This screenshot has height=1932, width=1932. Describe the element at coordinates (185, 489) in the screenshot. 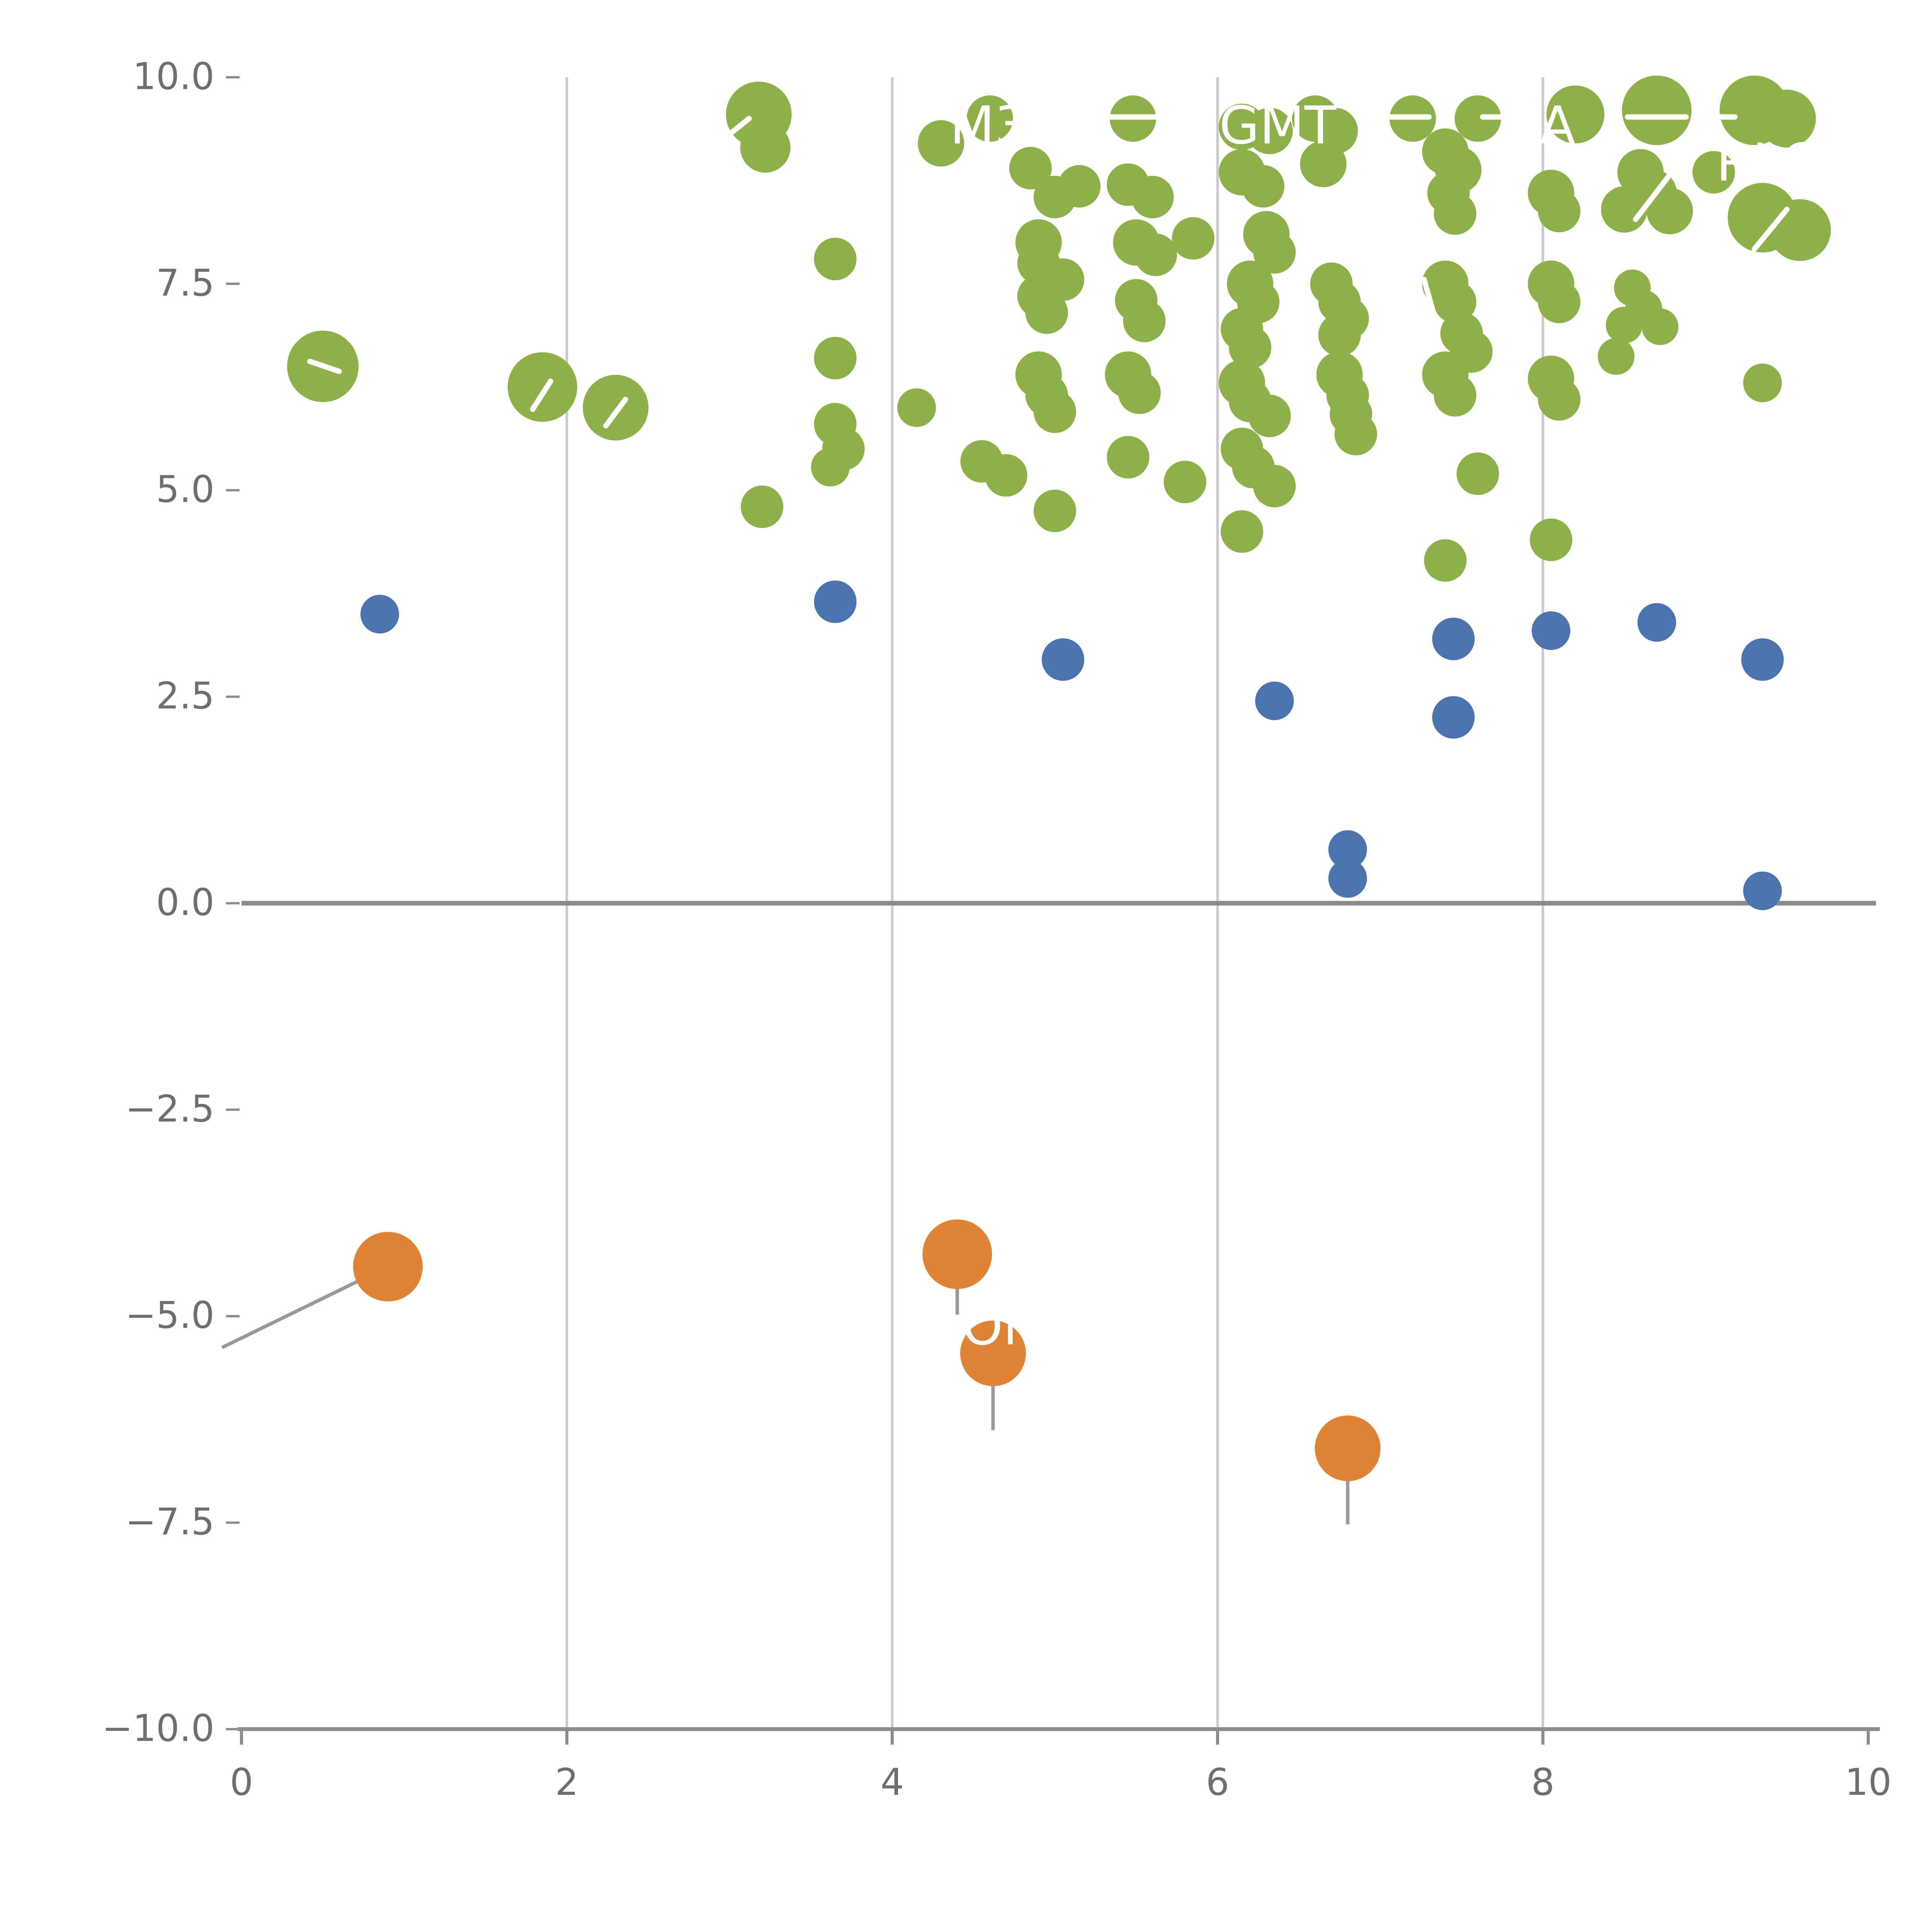

I see `y-tick-label: 5.0` at that location.